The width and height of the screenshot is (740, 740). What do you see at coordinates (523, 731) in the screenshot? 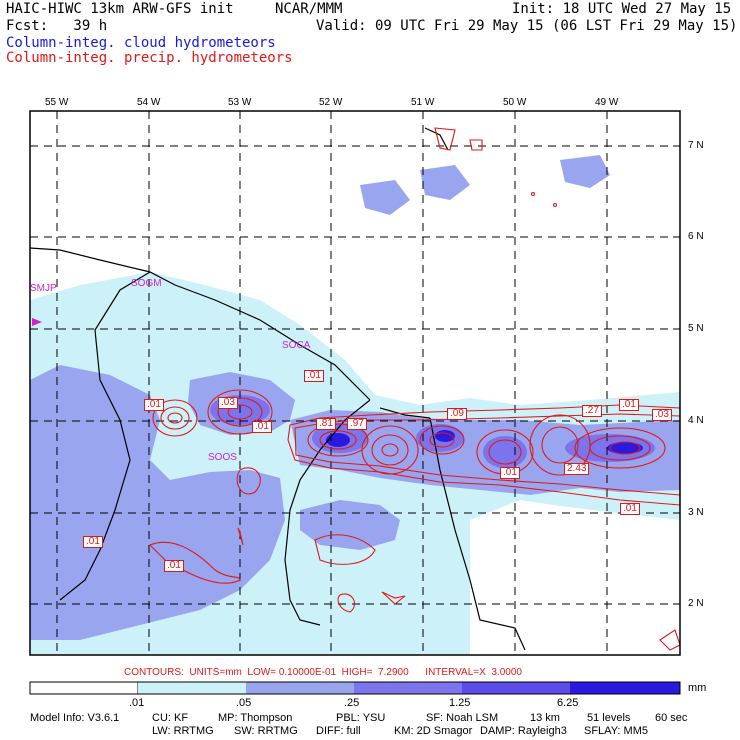
I see `footer-damp: DAMP: Rayleigh3` at bounding box center [523, 731].